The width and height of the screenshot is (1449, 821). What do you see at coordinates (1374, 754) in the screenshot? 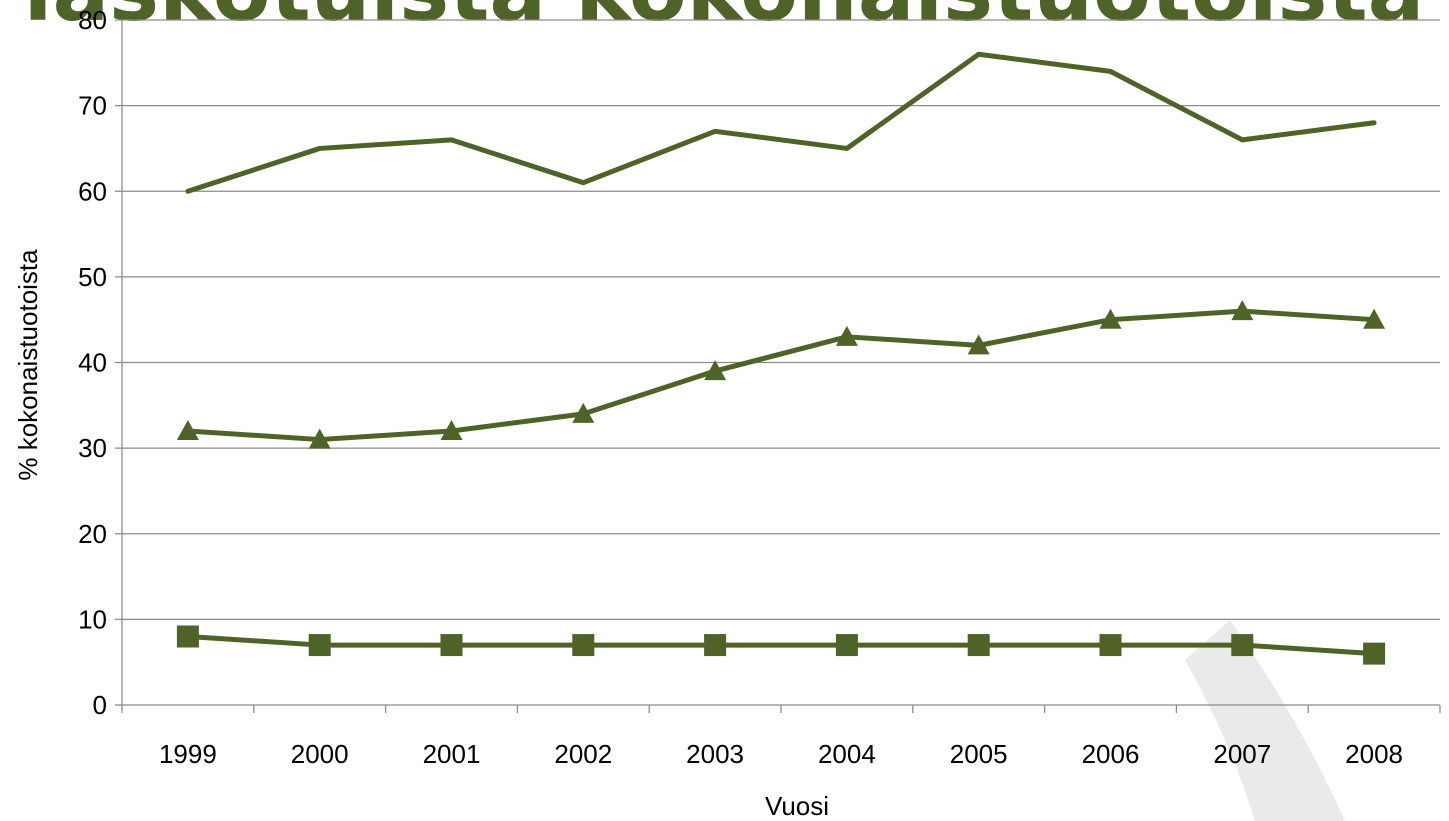
I see `x-tick-label: 2008` at bounding box center [1374, 754].